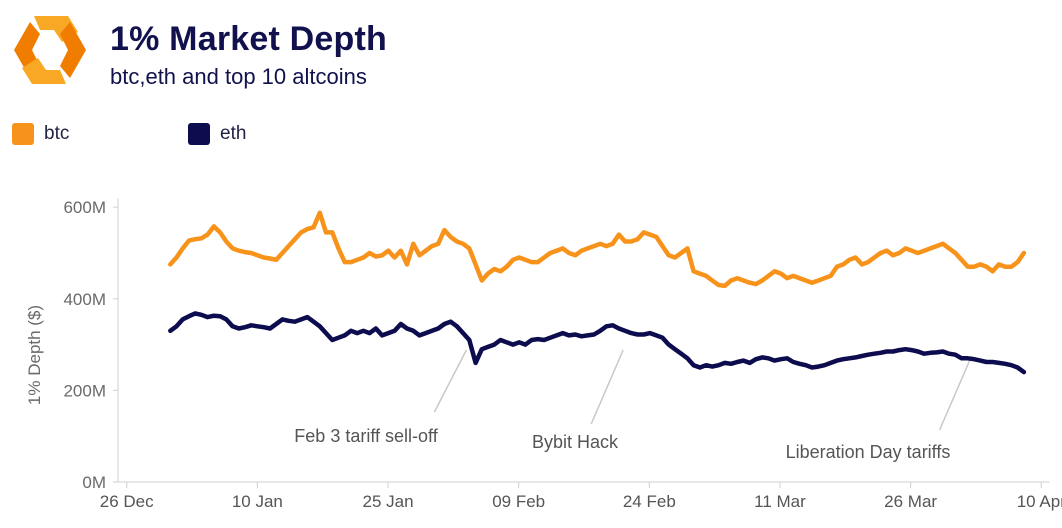 This screenshot has width=1062, height=528. Describe the element at coordinates (57, 133) in the screenshot. I see `legend-label-btc: btc` at that location.